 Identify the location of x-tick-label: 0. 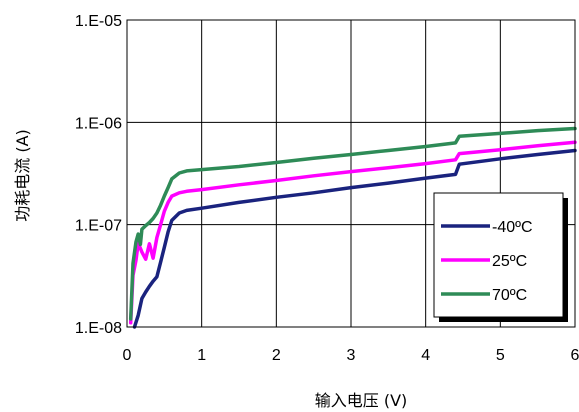
(127, 355).